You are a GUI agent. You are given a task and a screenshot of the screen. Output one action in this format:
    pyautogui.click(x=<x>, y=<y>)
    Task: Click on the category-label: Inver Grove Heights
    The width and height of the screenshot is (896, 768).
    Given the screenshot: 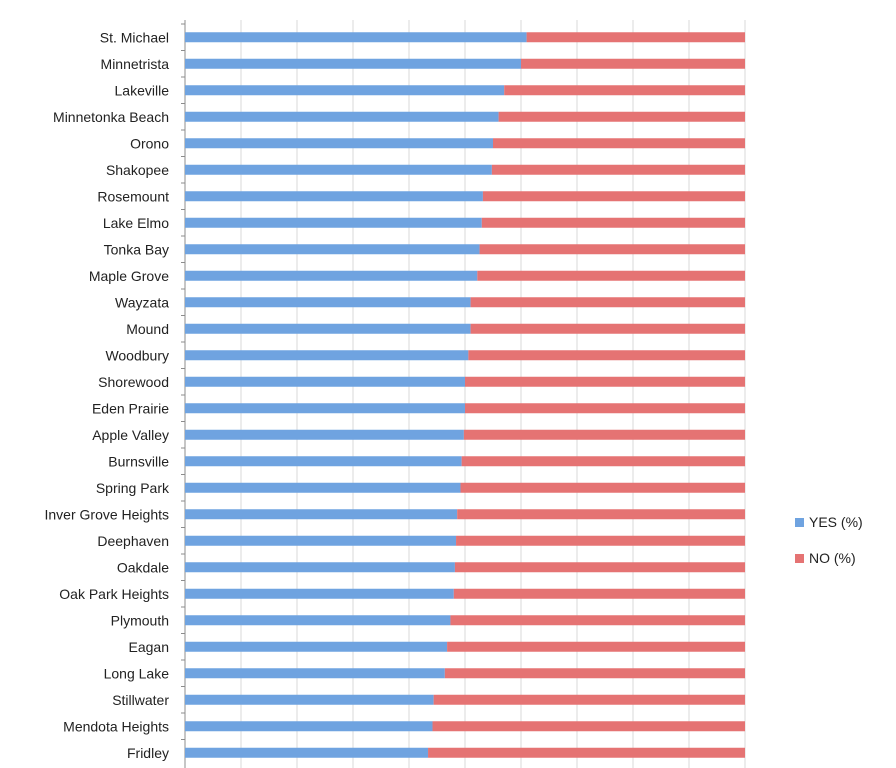 What is the action you would take?
    pyautogui.click(x=107, y=514)
    